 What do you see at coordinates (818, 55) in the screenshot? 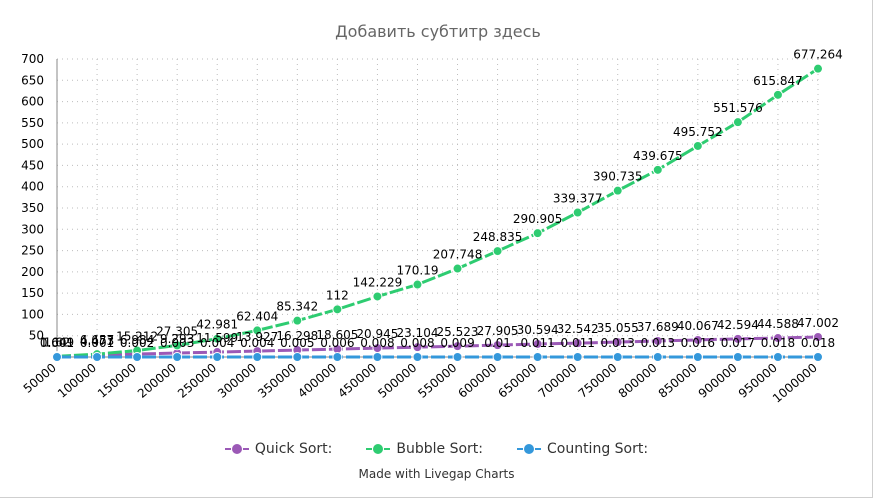
I see `data-label: 677.264` at bounding box center [818, 55].